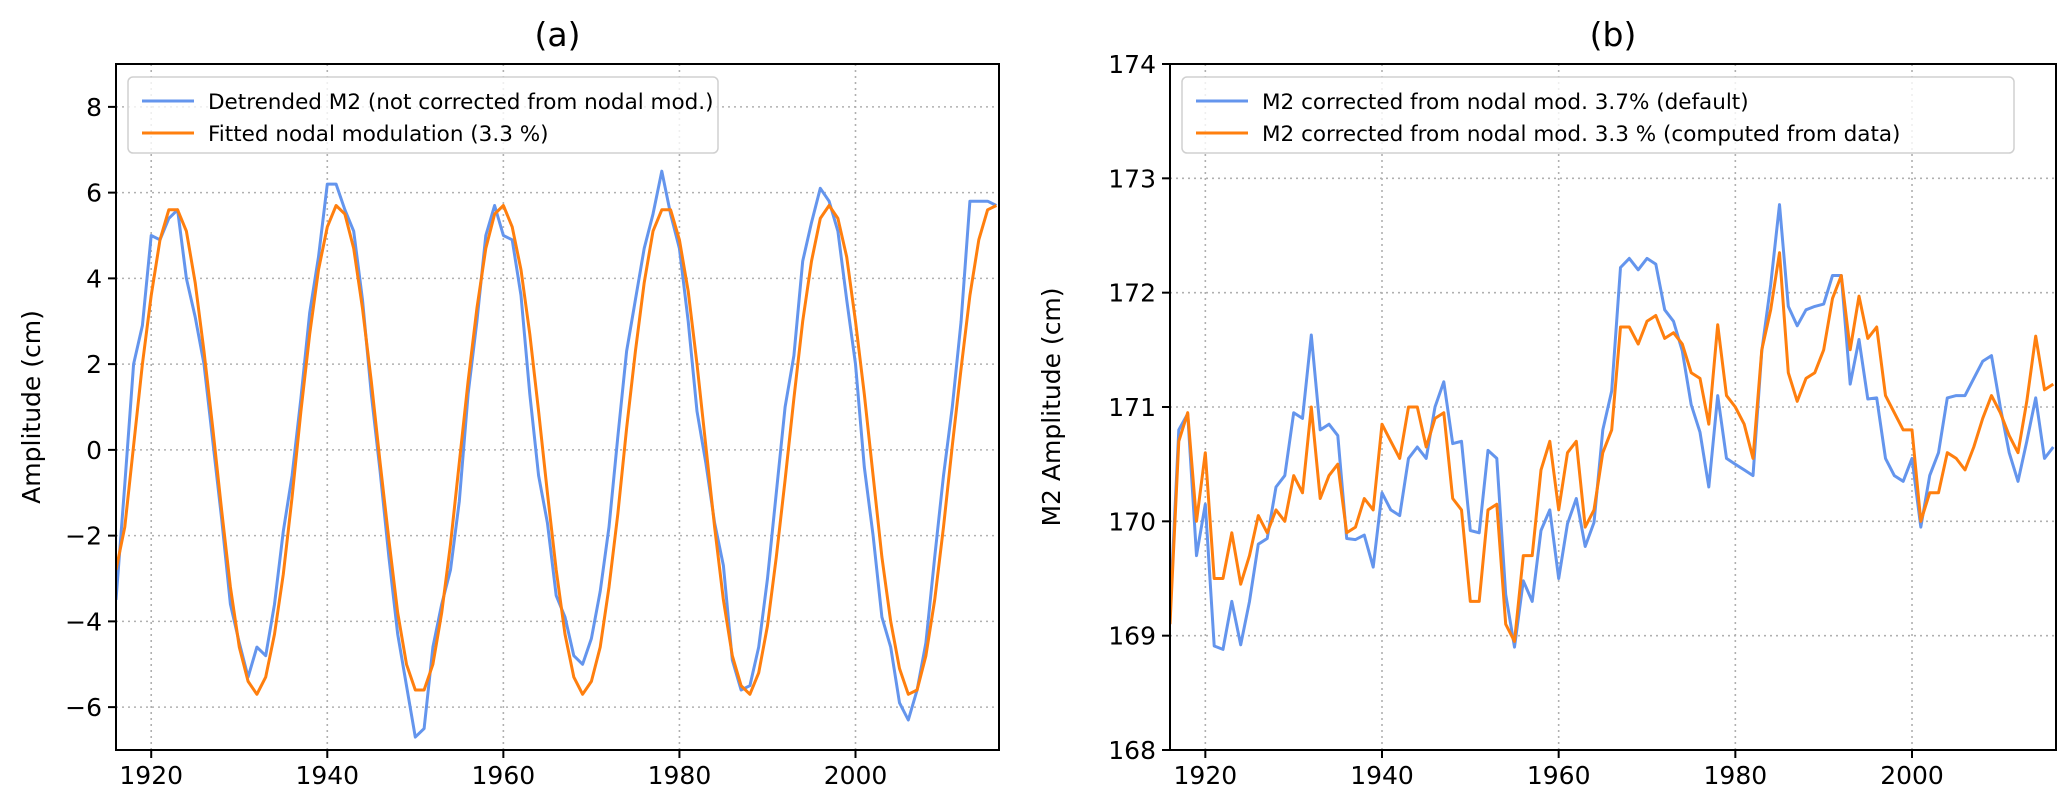  I want to click on y-tick-label: 171, so click(1132, 407).